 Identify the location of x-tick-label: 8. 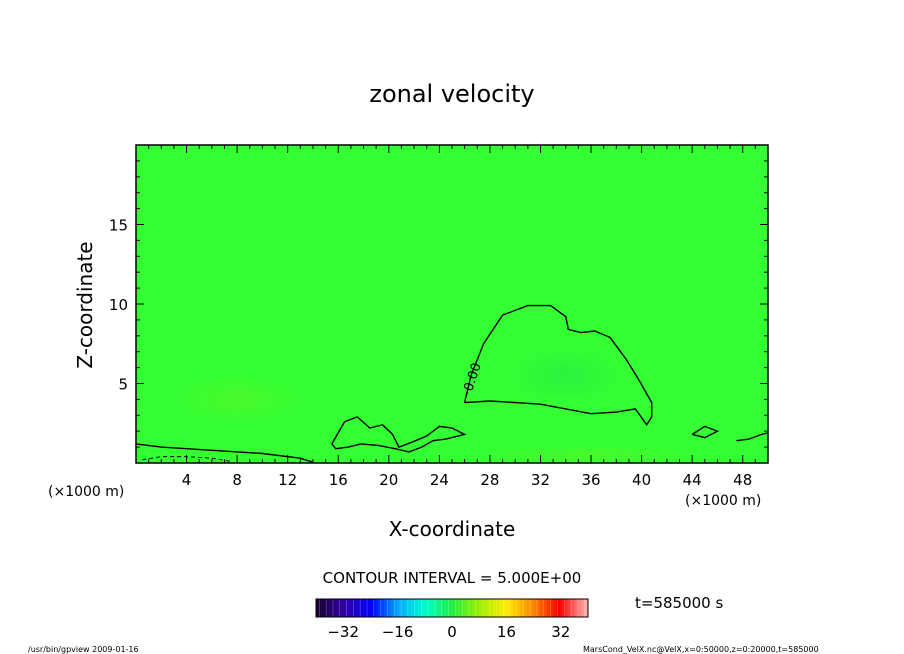
(237, 480).